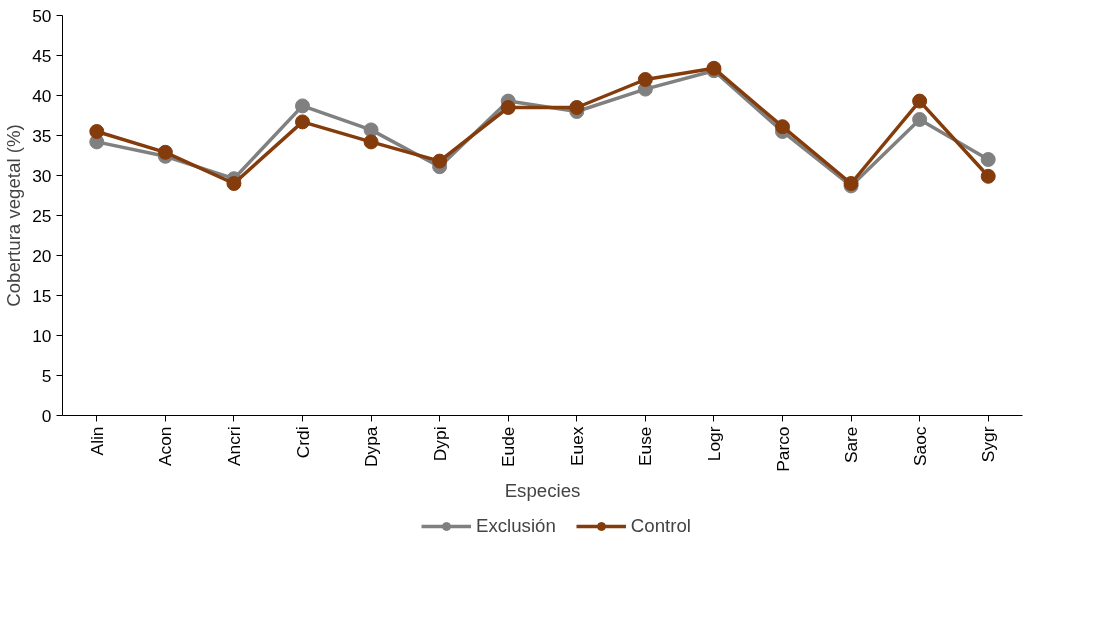 Image resolution: width=1099 pixels, height=638 pixels. I want to click on y-tick-label: 25, so click(42, 215).